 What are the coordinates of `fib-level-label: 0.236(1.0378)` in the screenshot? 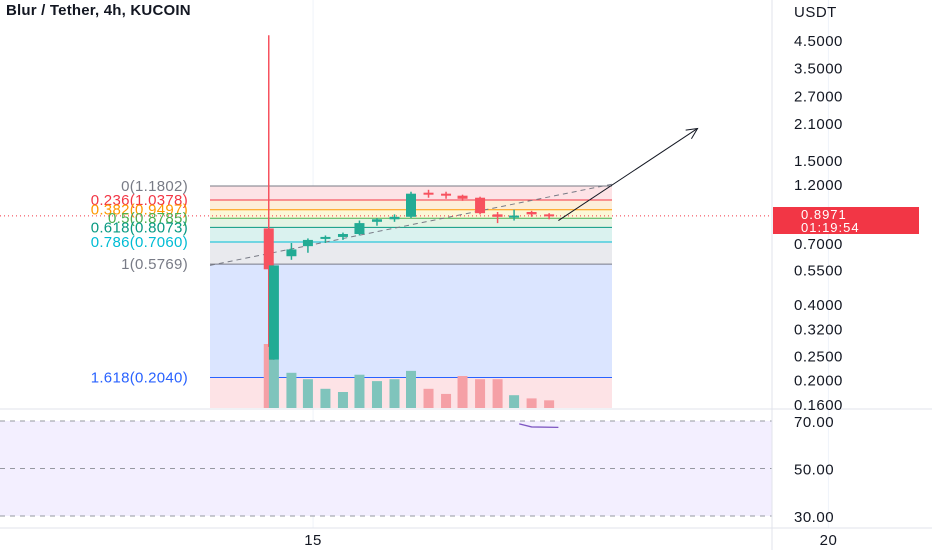 It's located at (139, 200).